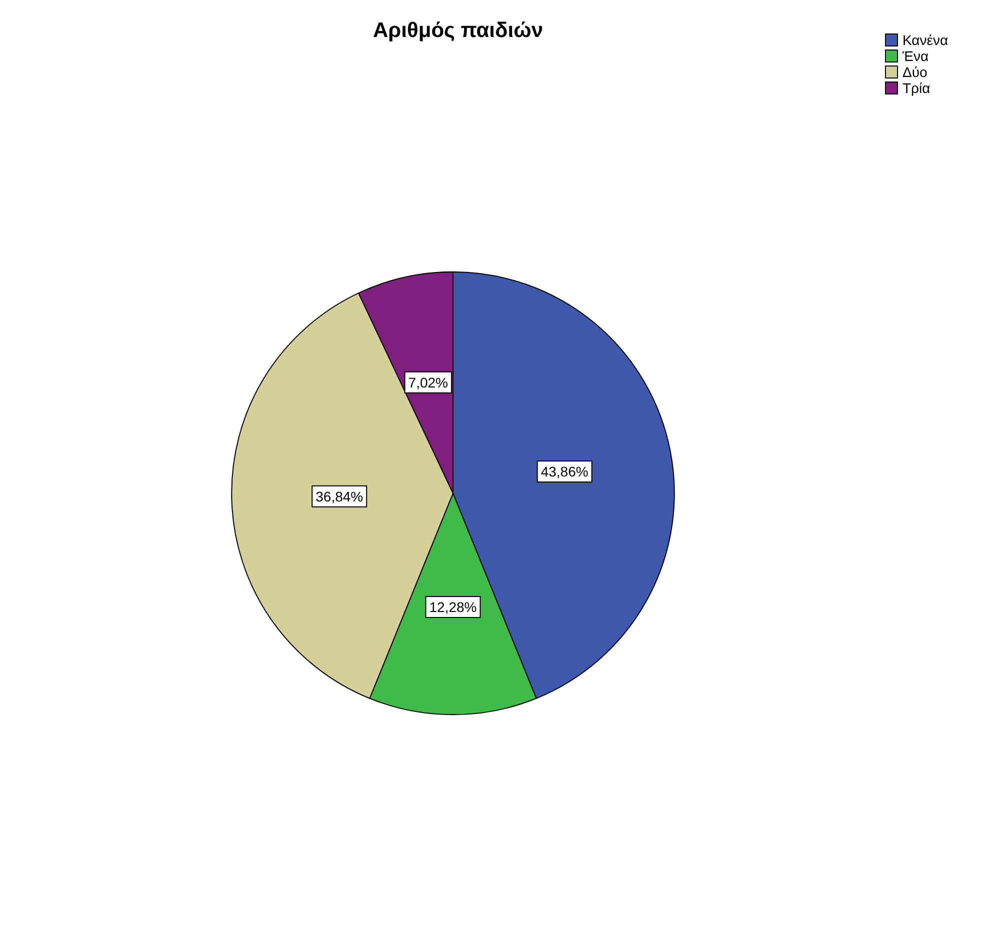 This screenshot has height=936, width=1000. What do you see at coordinates (453, 606) in the screenshot?
I see `data-label: 12,28%` at bounding box center [453, 606].